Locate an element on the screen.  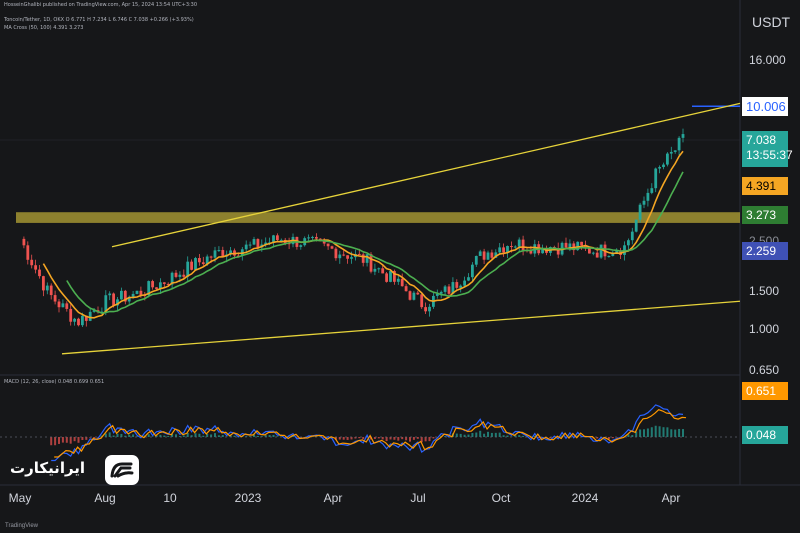
horizontal-line-price-tag: 10.006 is located at coordinates (765, 106).